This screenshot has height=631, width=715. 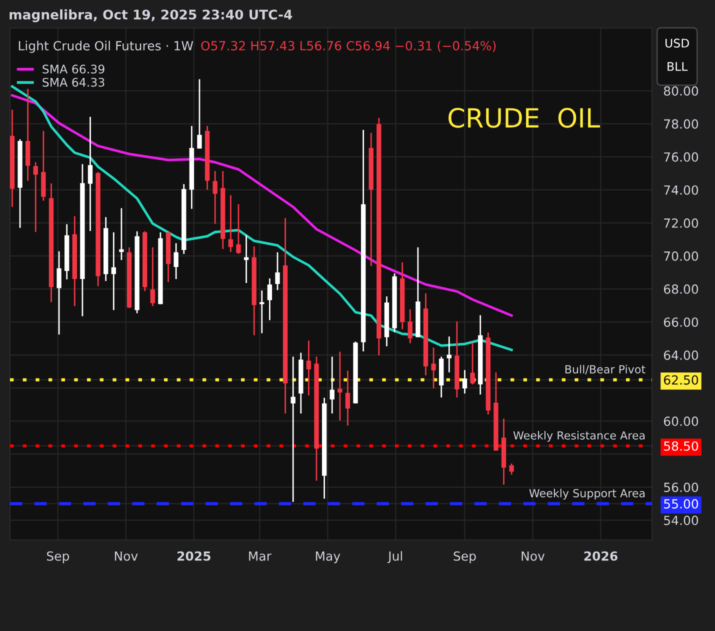 What do you see at coordinates (394, 557) in the screenshot?
I see `x-tick-label: Jul` at bounding box center [394, 557].